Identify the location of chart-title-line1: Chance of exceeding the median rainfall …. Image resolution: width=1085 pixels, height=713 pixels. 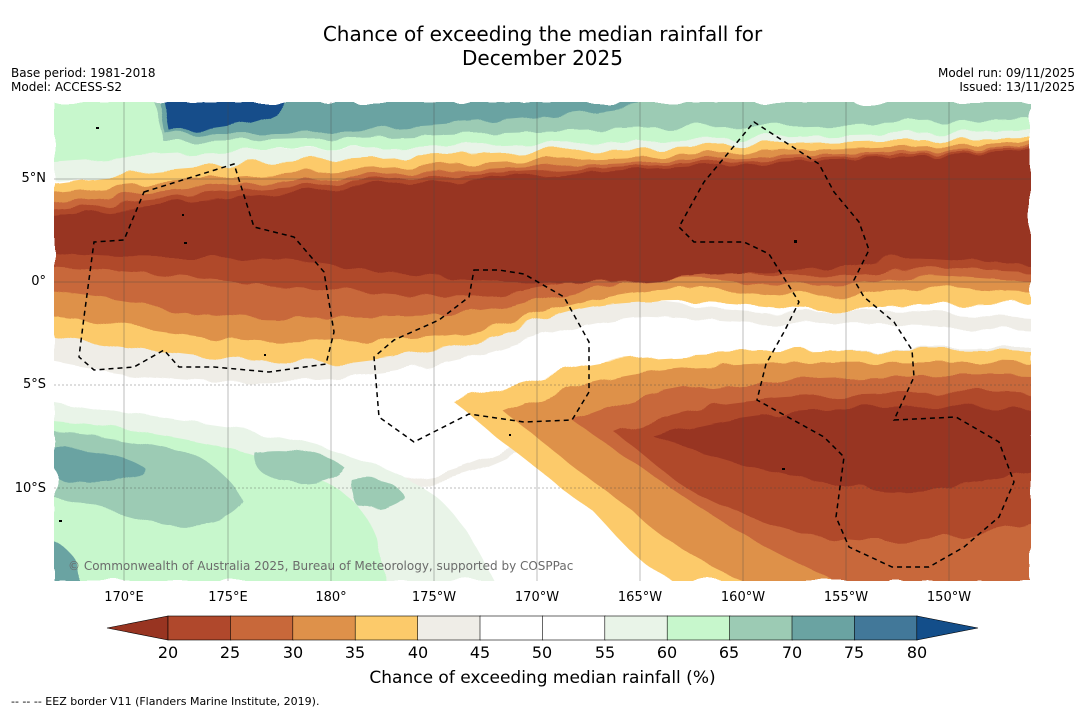
(542, 34).